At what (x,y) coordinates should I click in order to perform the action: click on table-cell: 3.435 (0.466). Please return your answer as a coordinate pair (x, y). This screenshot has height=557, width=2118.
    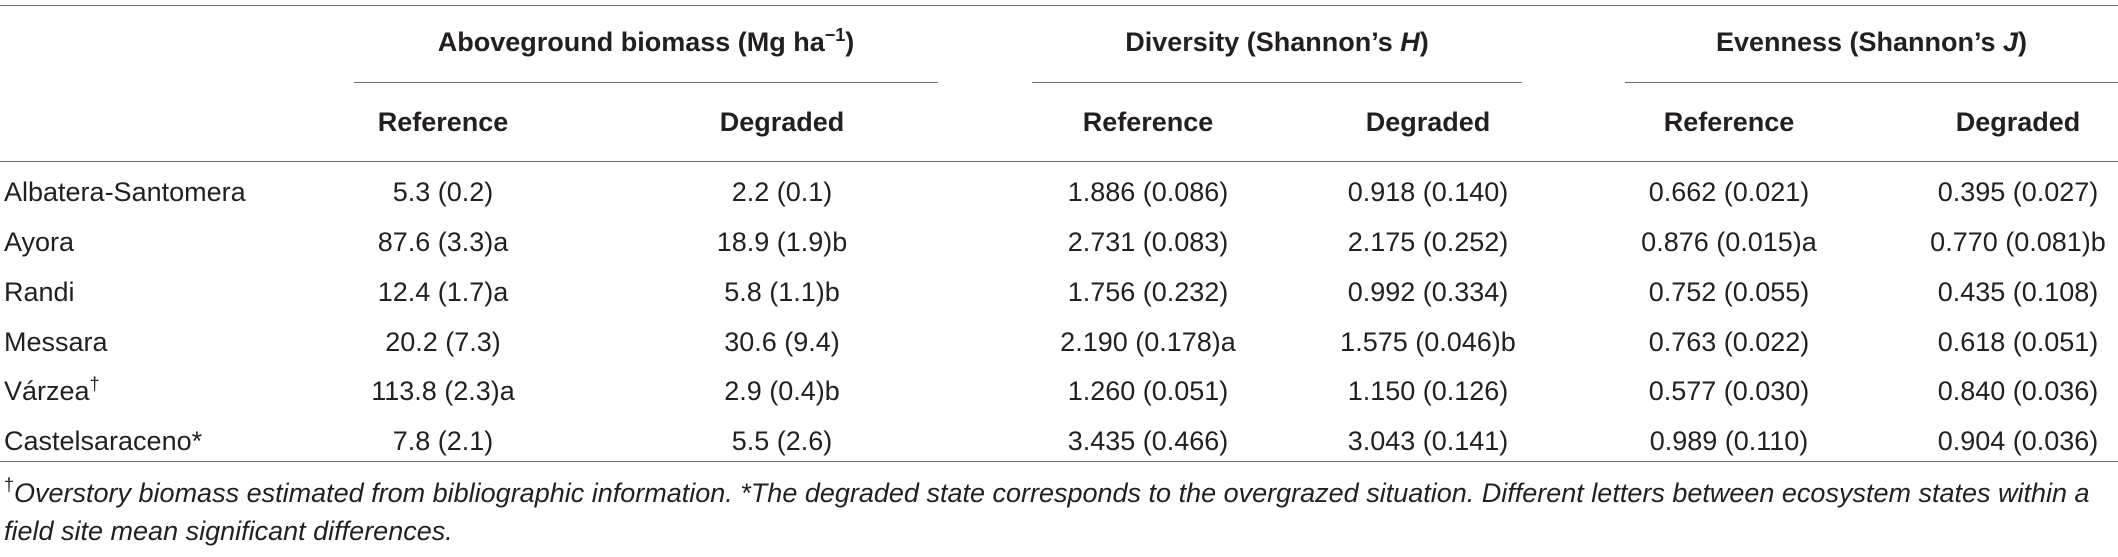
    Looking at the image, I should click on (1148, 441).